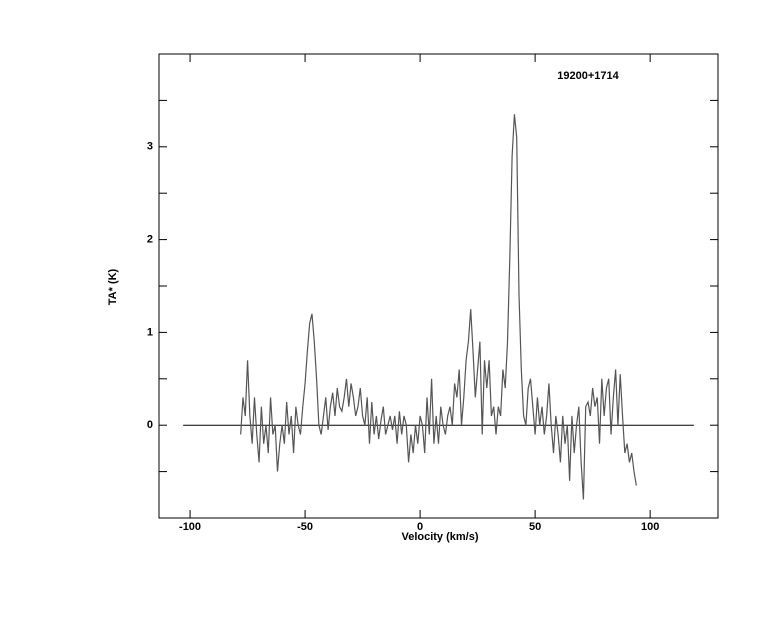  Describe the element at coordinates (650, 527) in the screenshot. I see `x-tick-label: 100` at that location.